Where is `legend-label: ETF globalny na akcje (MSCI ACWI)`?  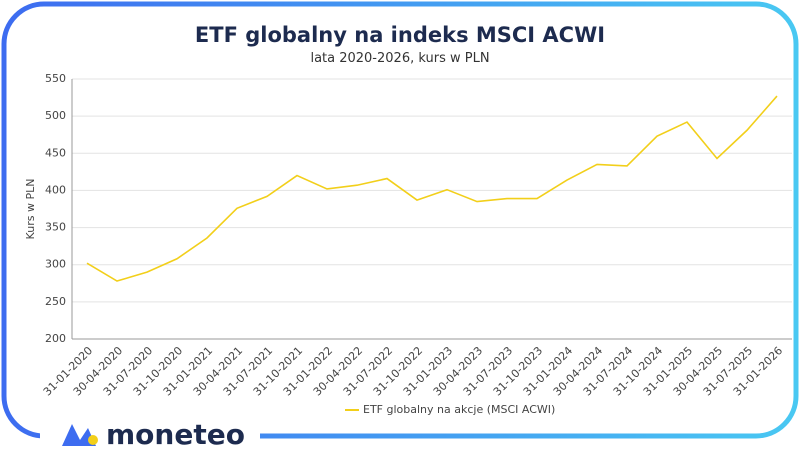
legend-label: ETF globalny na akcje (MSCI ACWI) is located at coordinates (459, 409).